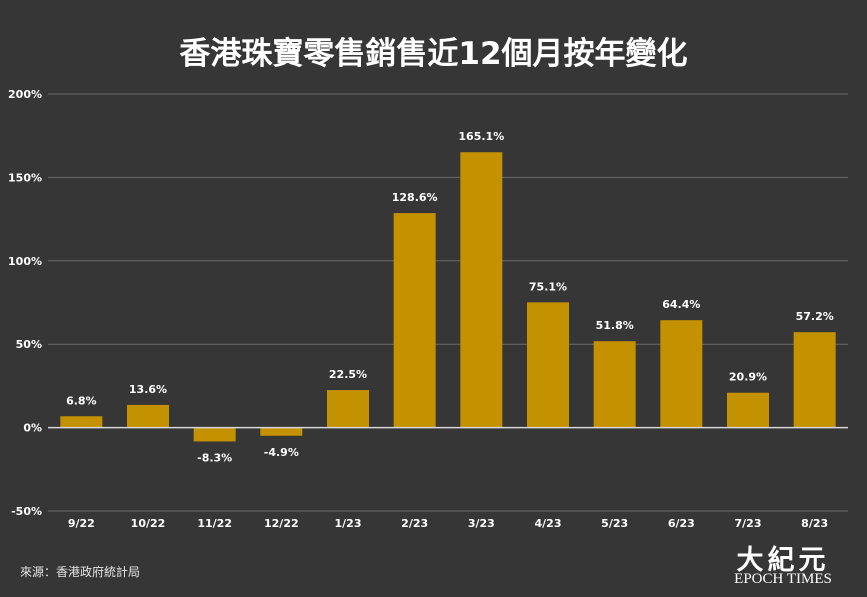 The image size is (867, 597). I want to click on y-tick-label: 150%, so click(25, 177).